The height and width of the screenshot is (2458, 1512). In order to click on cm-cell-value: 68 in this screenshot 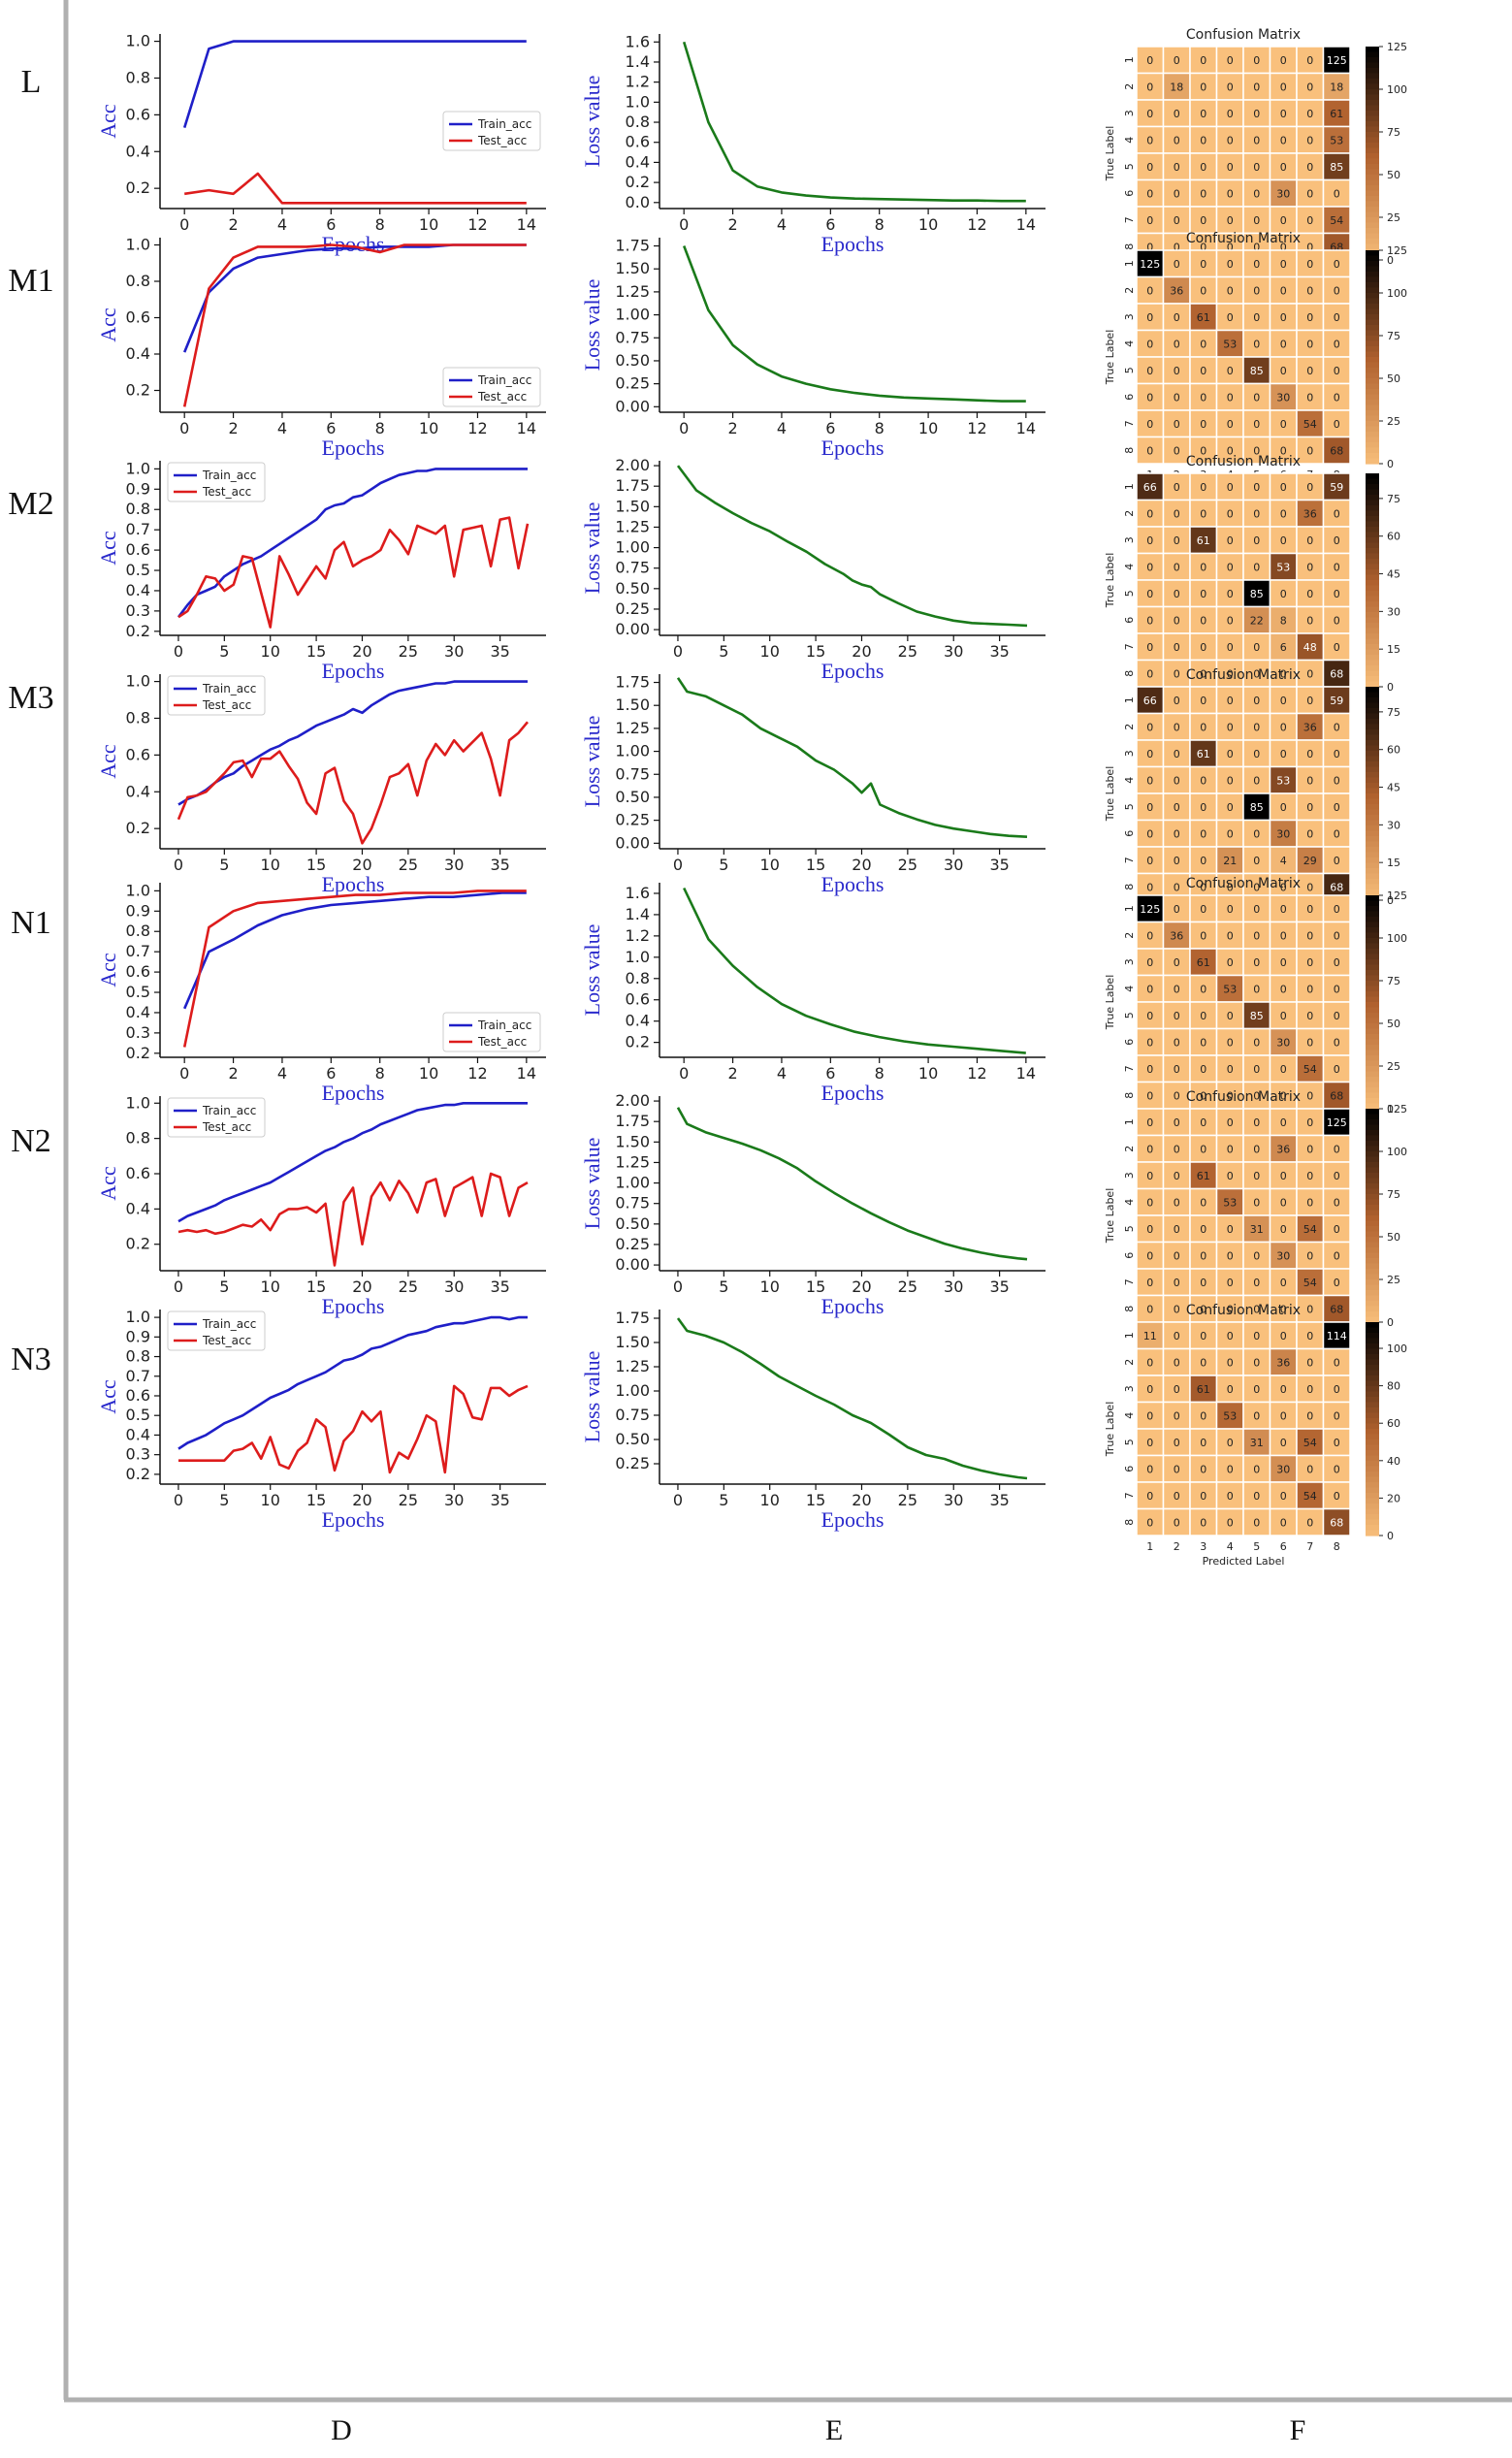, I will do `click(1336, 1309)`.